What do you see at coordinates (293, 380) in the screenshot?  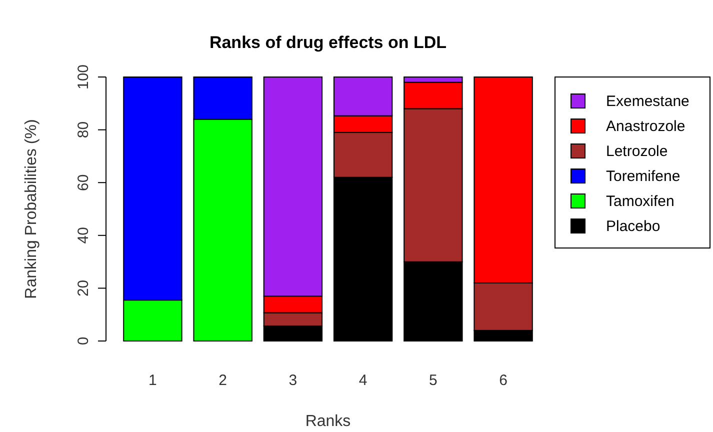 I see `x-tick-label: 3` at bounding box center [293, 380].